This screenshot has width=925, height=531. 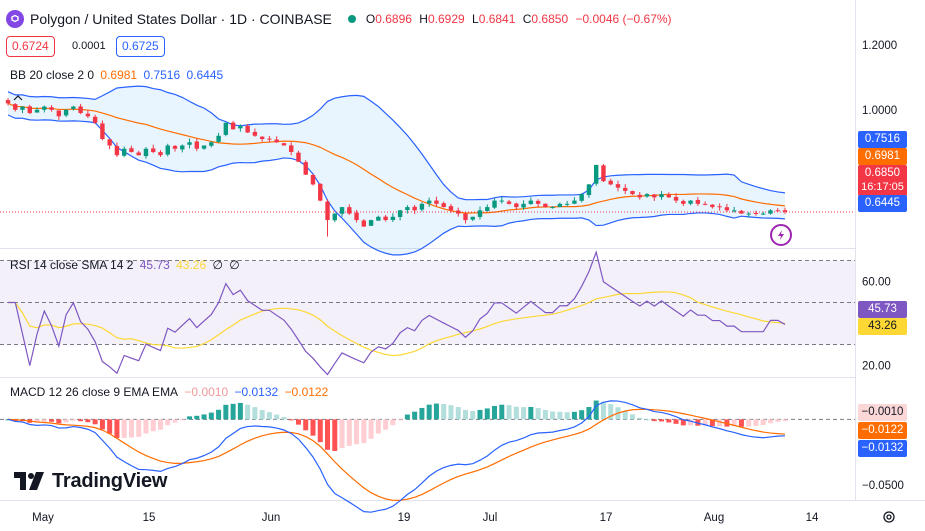 I want to click on rsi-legend: RSI 14 close SMA 14 2 45.73 43.26 ∅ ∅, so click(x=125, y=265).